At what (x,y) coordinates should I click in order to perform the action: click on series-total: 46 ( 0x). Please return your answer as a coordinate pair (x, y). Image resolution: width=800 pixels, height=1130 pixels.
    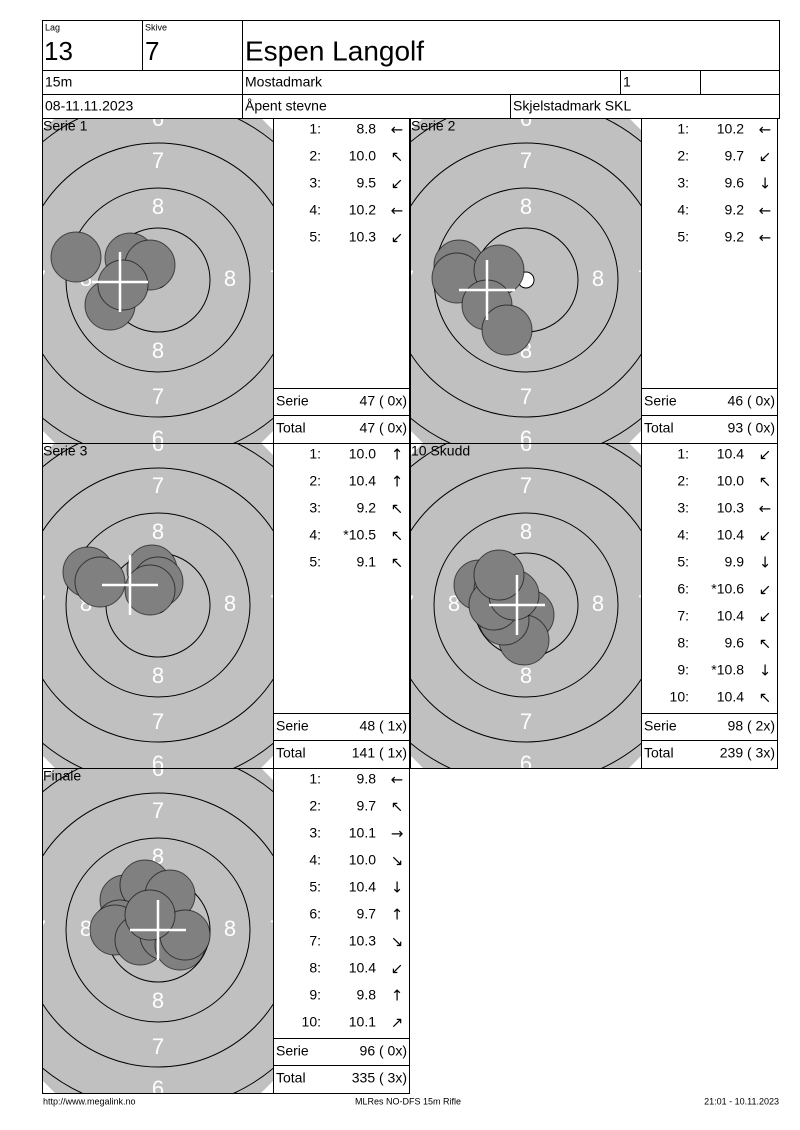
    Looking at the image, I should click on (751, 401).